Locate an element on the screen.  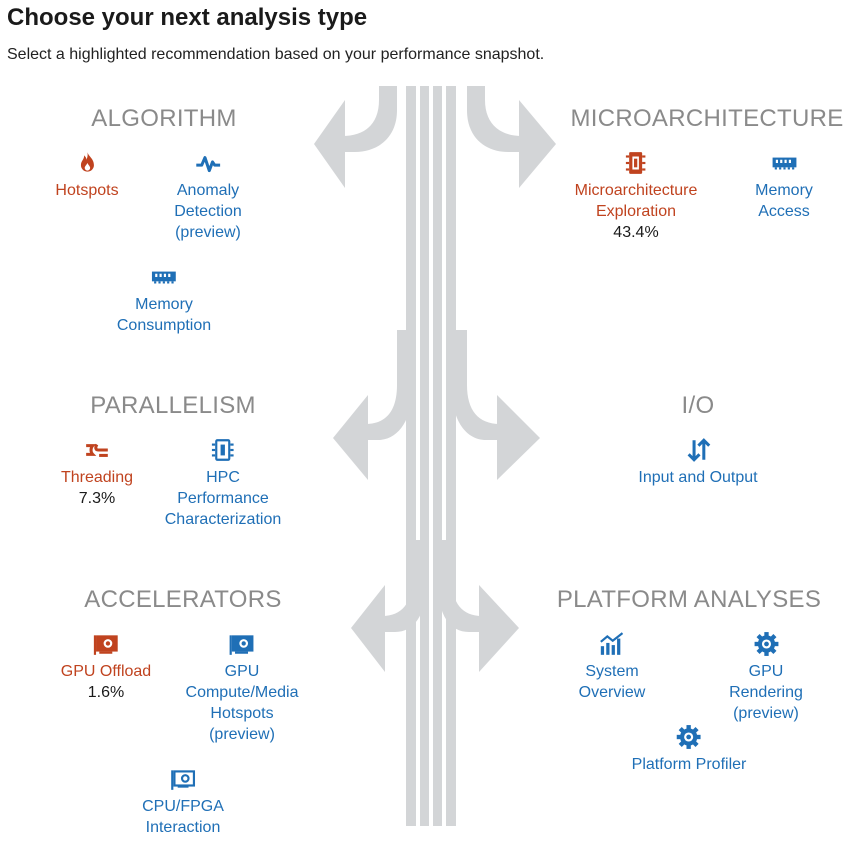
fpga-card-icon is located at coordinates (183, 779).